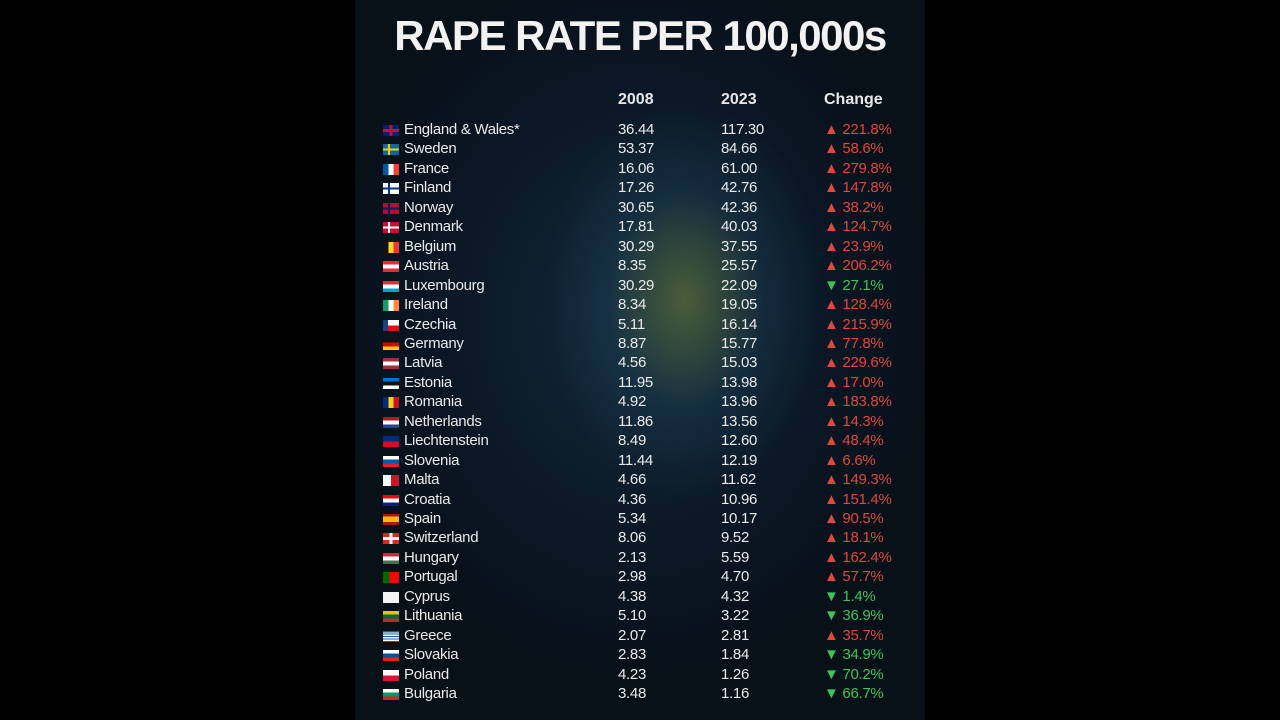 Image resolution: width=1280 pixels, height=720 pixels. Describe the element at coordinates (433, 227) in the screenshot. I see `country: Denmark` at that location.